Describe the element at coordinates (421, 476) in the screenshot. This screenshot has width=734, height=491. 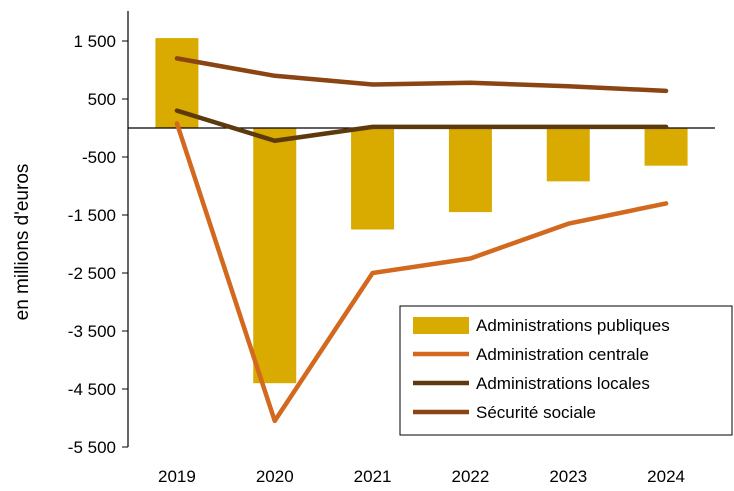
I see `x-axis-ticks: 2019 2020 2021 2022 2023 2024` at that location.